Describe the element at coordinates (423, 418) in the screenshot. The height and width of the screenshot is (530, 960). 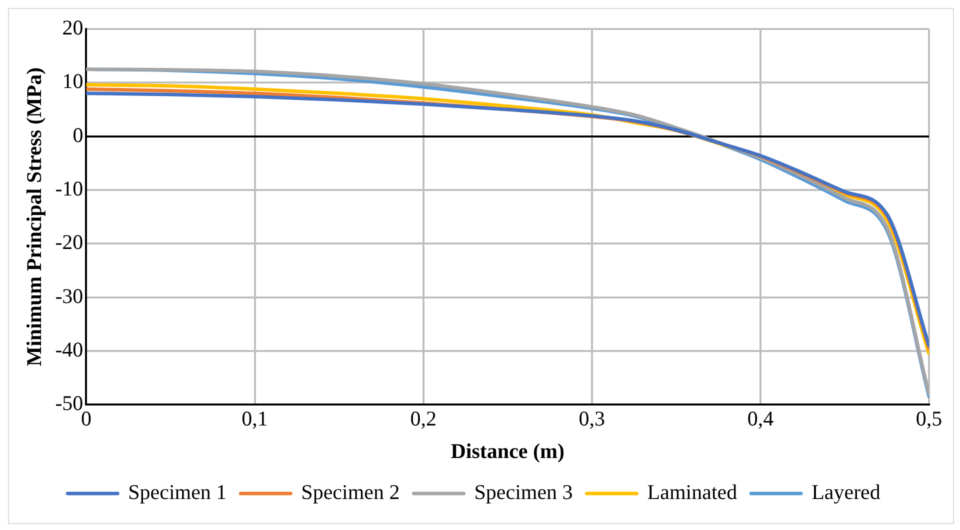
I see `x-tick-label: 0,2` at that location.